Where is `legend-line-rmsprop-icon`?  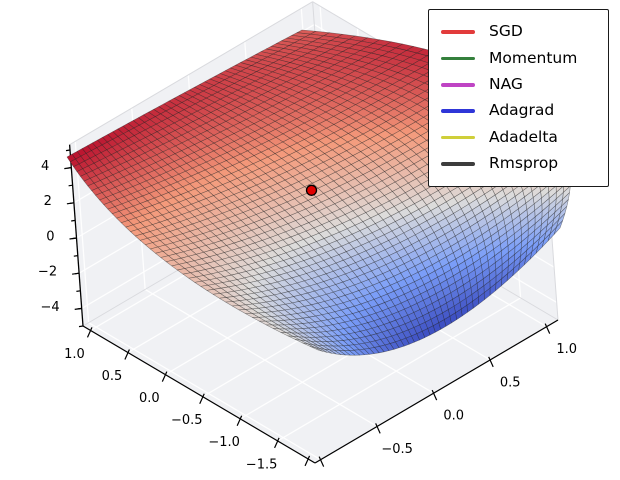
legend-line-rmsprop-icon is located at coordinates (458, 164).